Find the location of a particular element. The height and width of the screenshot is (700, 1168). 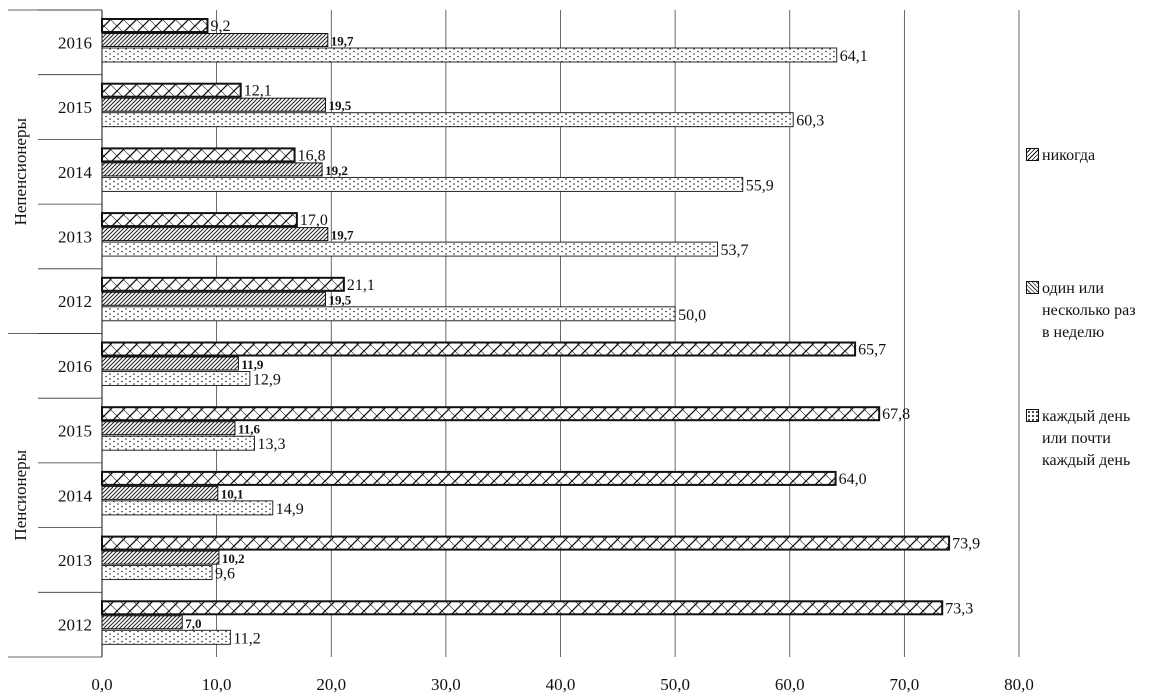

data-label: 7,0 is located at coordinates (193, 623).